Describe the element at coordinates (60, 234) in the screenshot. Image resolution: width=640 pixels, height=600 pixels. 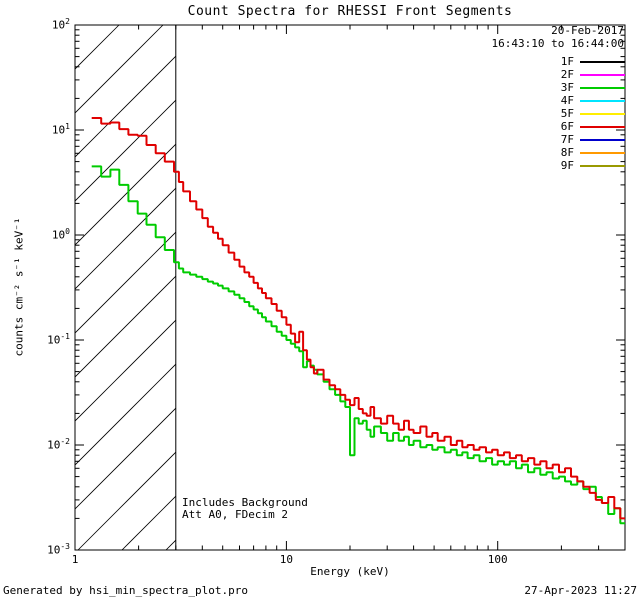
I see `y-tick-label: 10⁰` at that location.